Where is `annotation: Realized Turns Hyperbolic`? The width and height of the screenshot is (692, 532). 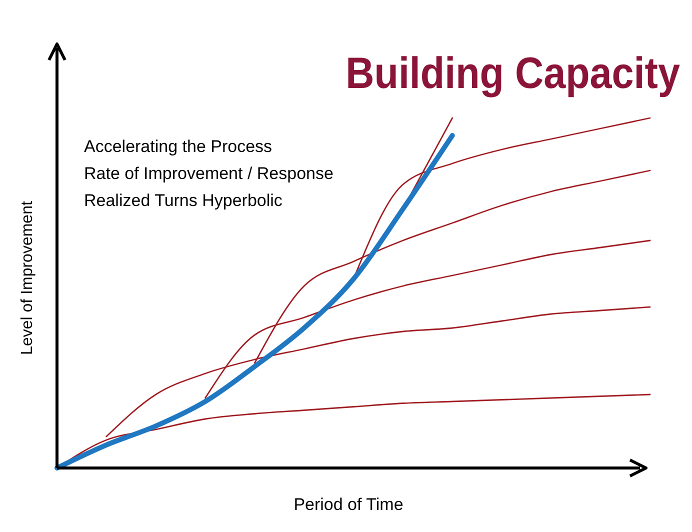
annotation: Realized Turns Hyperbolic is located at coordinates (183, 200).